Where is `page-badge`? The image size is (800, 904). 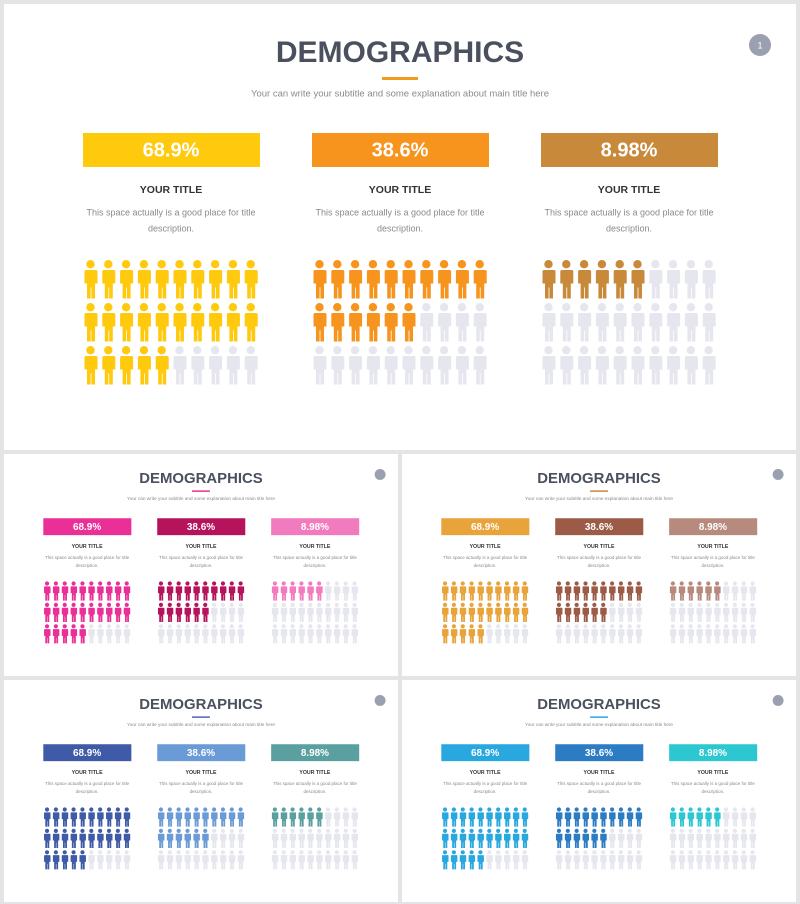 page-badge is located at coordinates (778, 700).